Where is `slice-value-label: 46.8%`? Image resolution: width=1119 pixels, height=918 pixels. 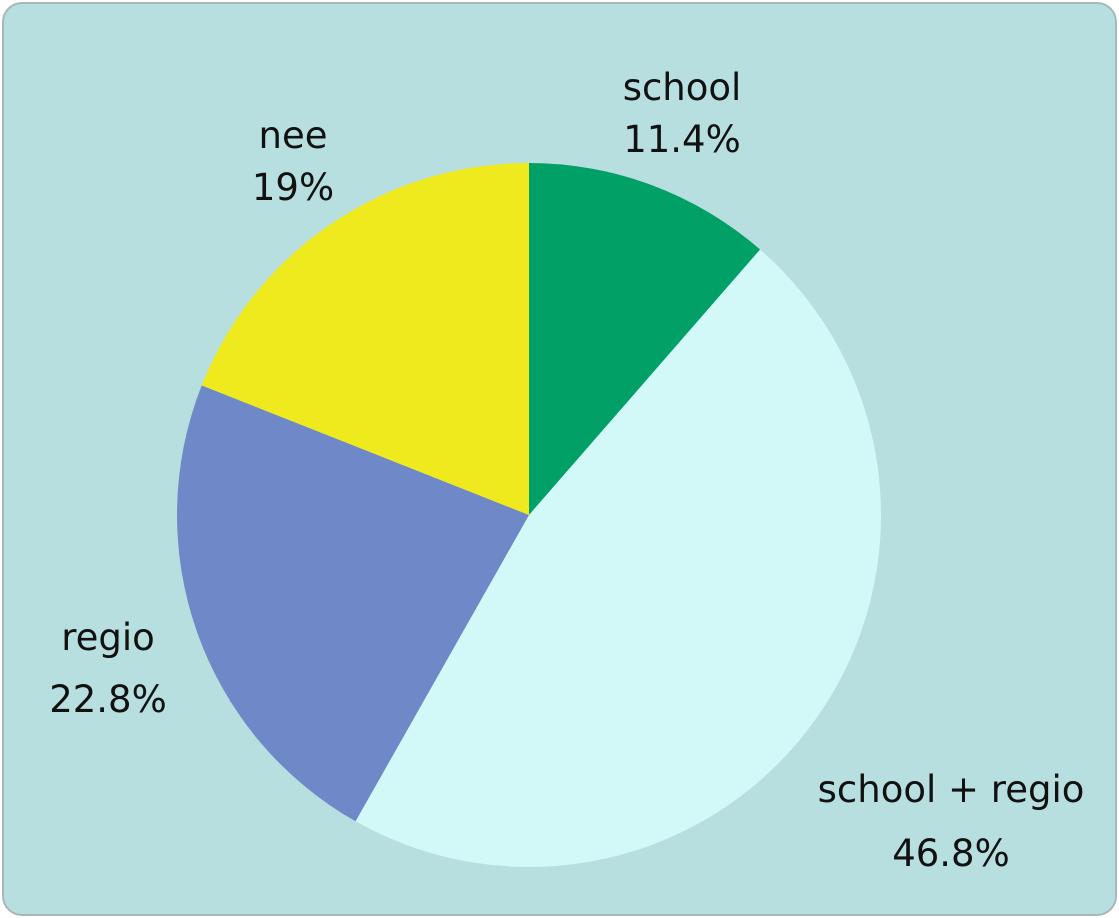
slice-value-label: 46.8% is located at coordinates (951, 853).